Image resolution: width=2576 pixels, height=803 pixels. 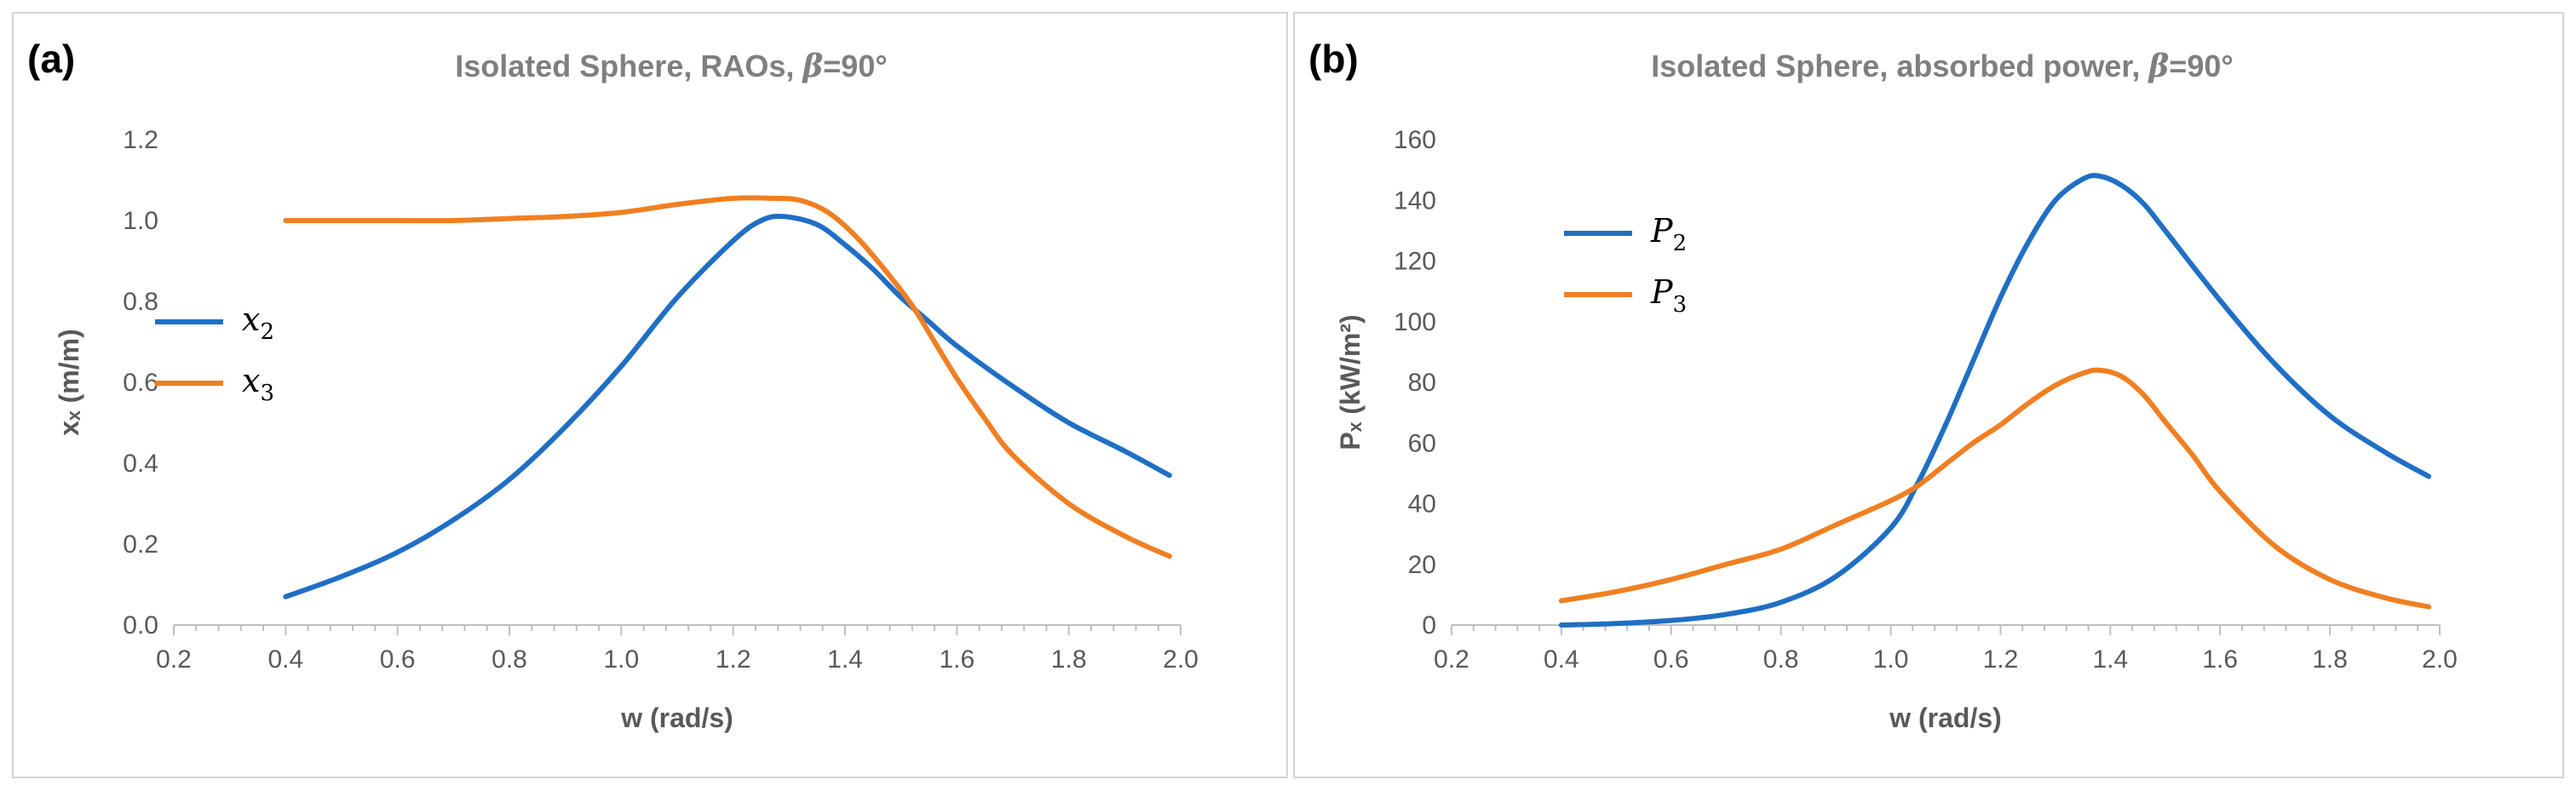 What do you see at coordinates (1422, 565) in the screenshot?
I see `y-tick-label: 20` at bounding box center [1422, 565].